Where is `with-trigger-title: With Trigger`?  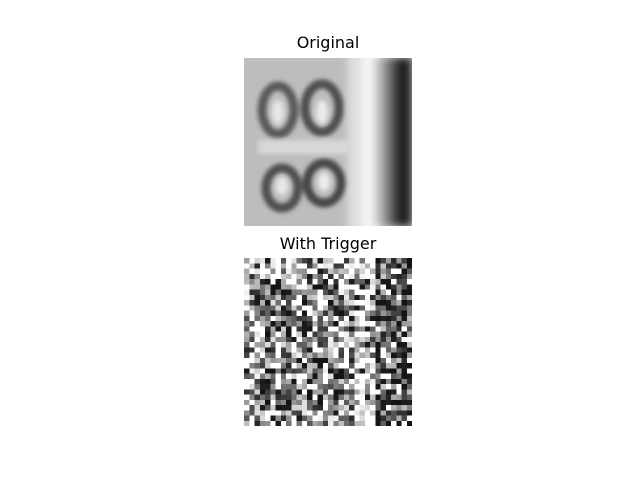
with-trigger-title: With Trigger is located at coordinates (328, 243).